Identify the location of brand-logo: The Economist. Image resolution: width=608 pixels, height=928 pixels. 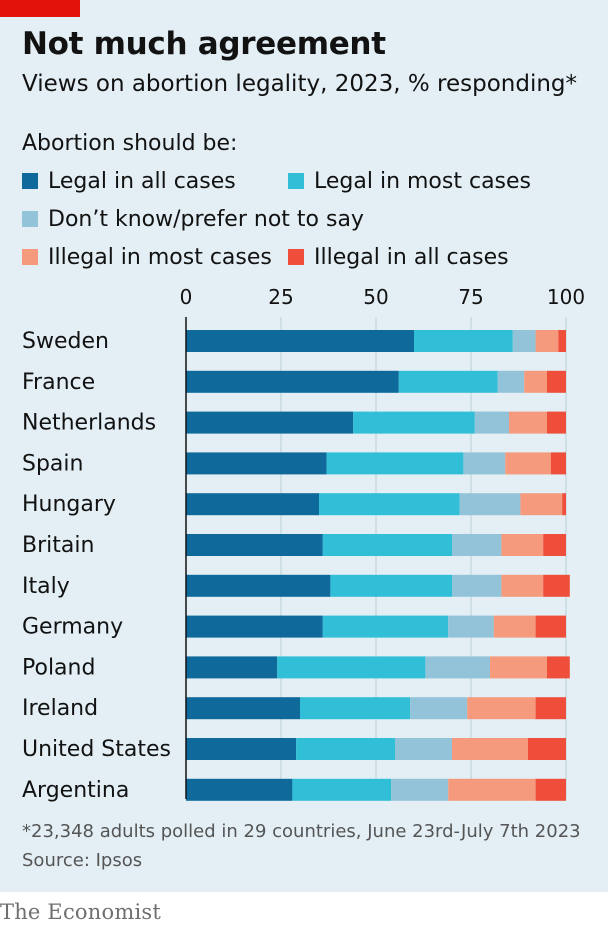
(80, 912).